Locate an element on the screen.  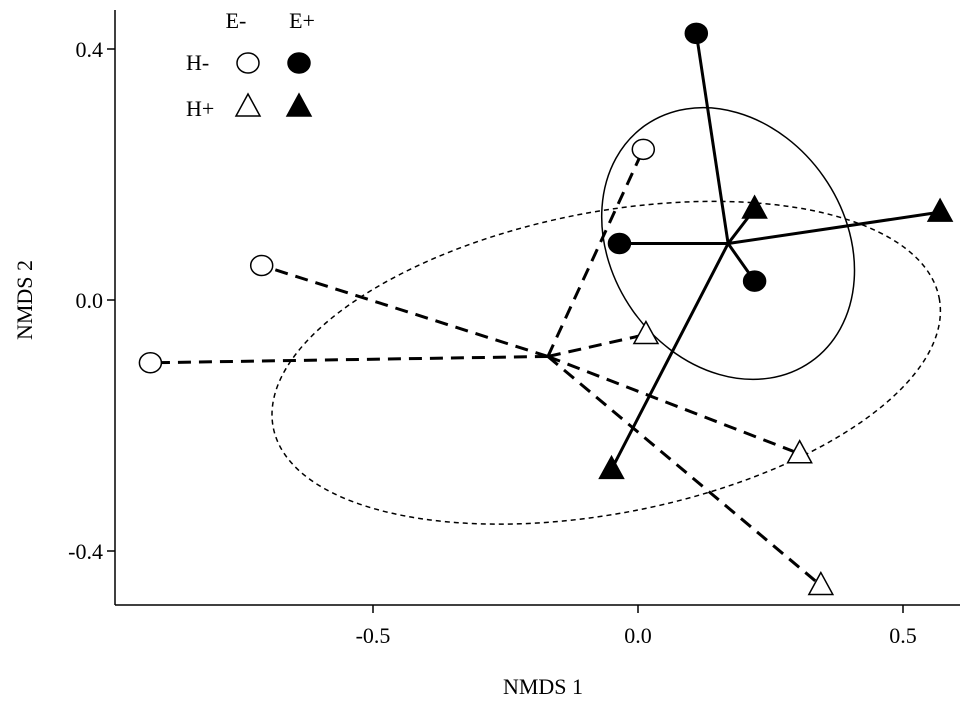
y-tick-label: -0.4 is located at coordinates (85, 551).